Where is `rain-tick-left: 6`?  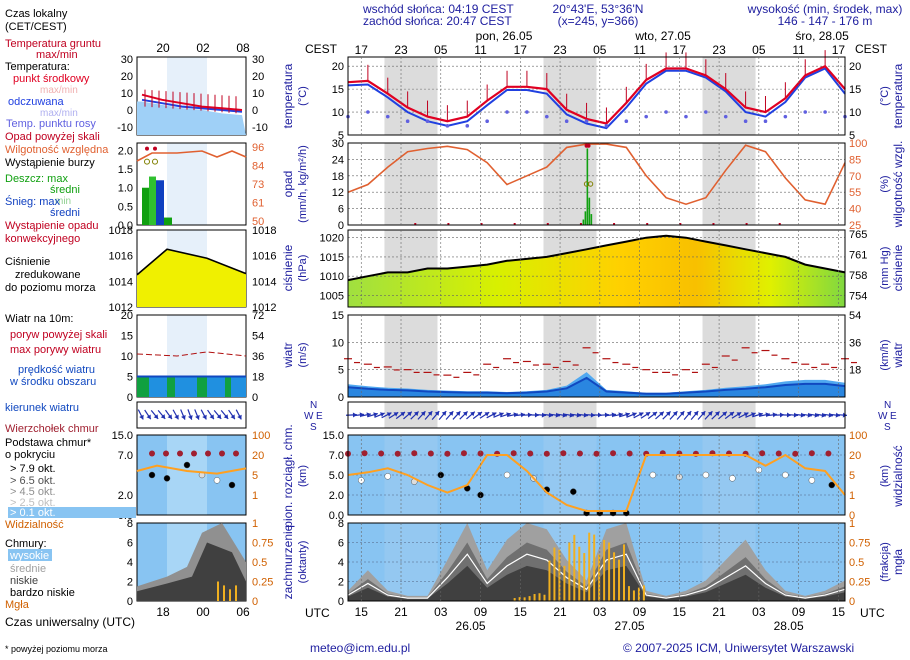
rain-tick-left: 6 is located at coordinates (341, 210).